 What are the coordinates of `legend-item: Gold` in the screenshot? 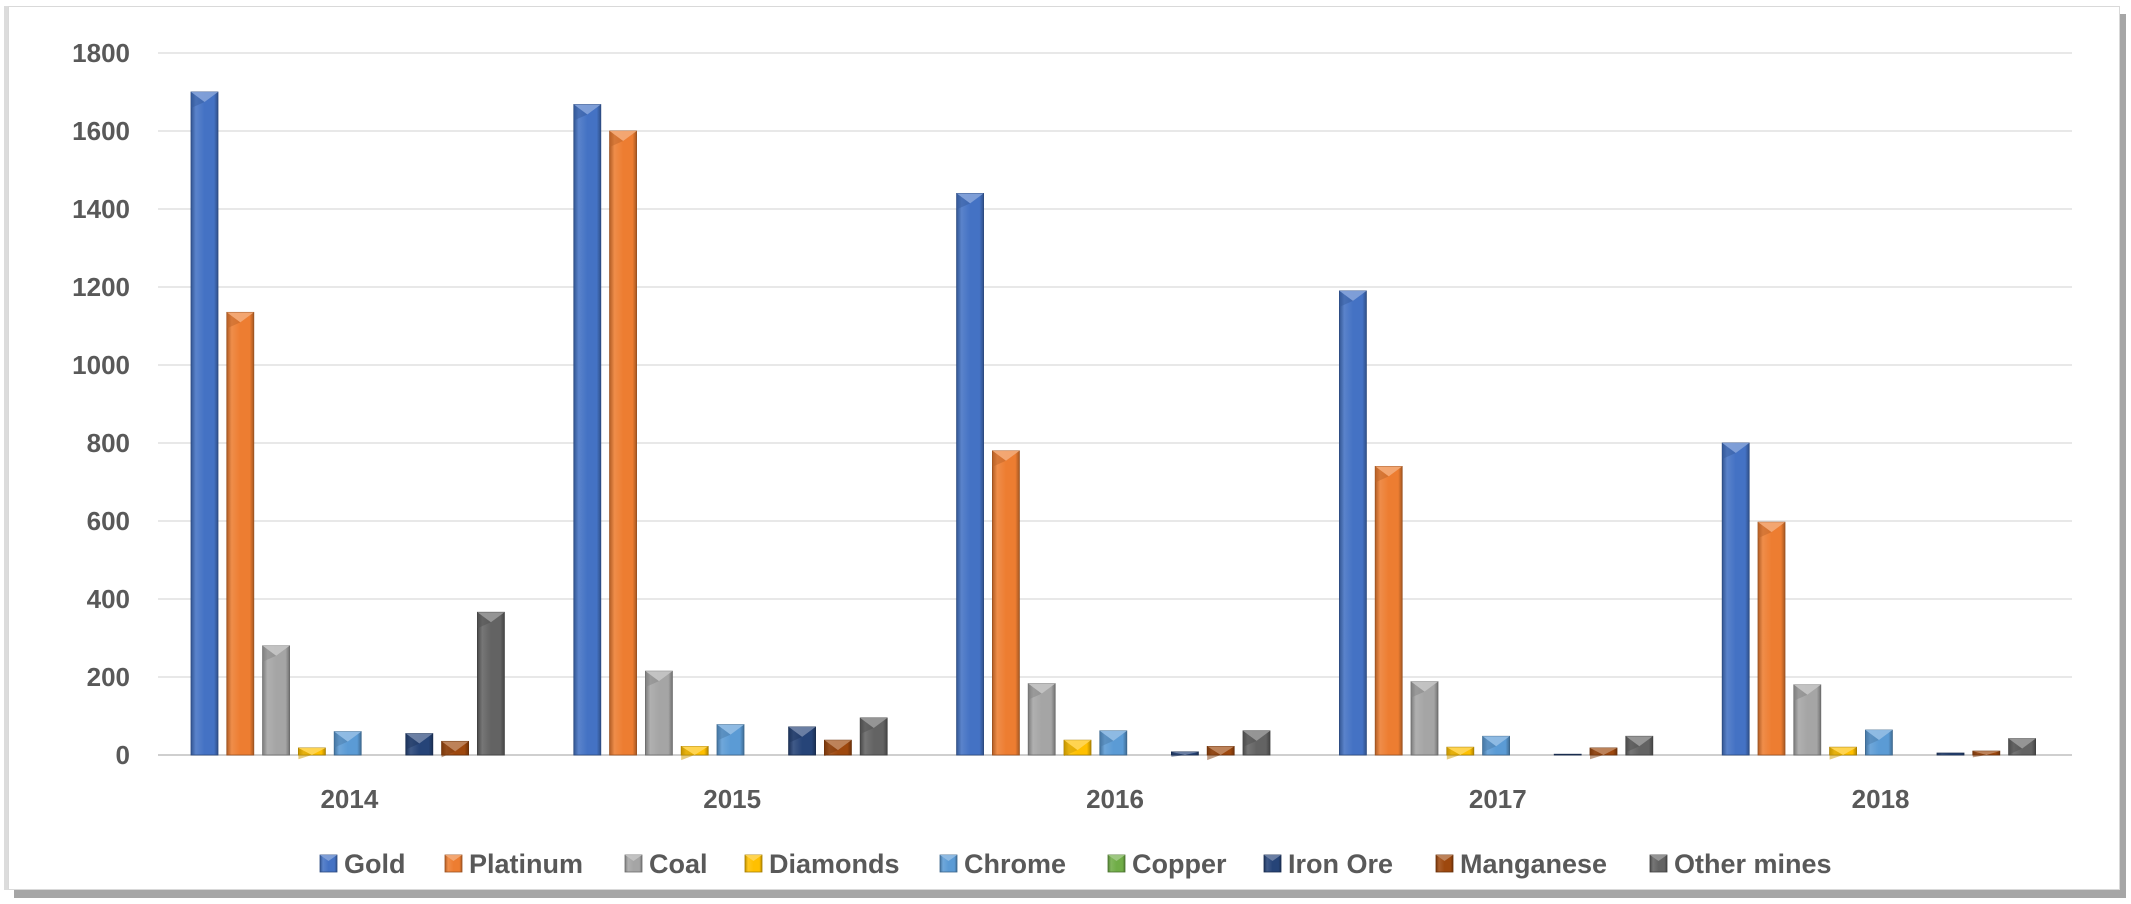 It's located at (362, 864).